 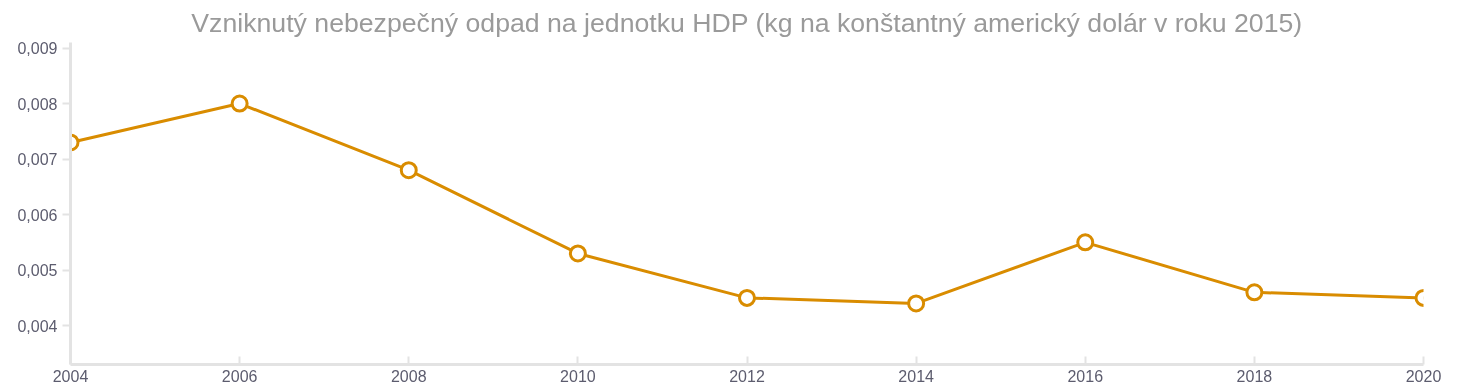 What do you see at coordinates (916, 376) in the screenshot?
I see `x-tick-label: 2014` at bounding box center [916, 376].